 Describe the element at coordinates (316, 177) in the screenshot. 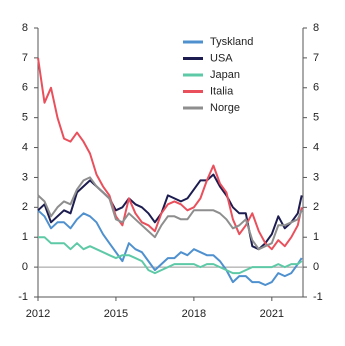

I see `y2-tick-label: 3` at that location.